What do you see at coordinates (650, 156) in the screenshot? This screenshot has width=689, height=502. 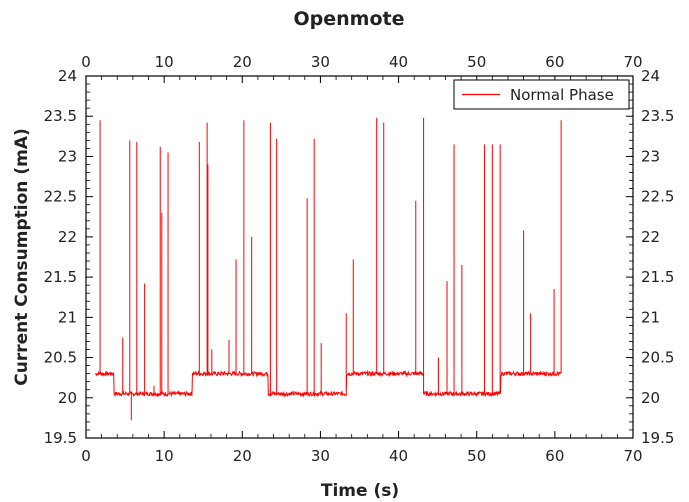 I see `right-y-tick-label: 23` at bounding box center [650, 156].